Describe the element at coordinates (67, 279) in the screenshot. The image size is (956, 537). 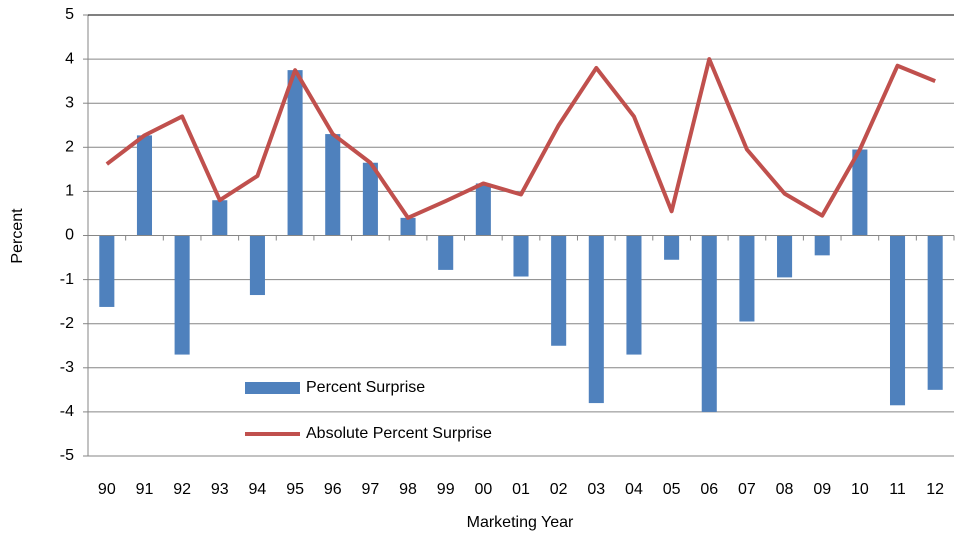
I see `y-tick-label: -1` at that location.